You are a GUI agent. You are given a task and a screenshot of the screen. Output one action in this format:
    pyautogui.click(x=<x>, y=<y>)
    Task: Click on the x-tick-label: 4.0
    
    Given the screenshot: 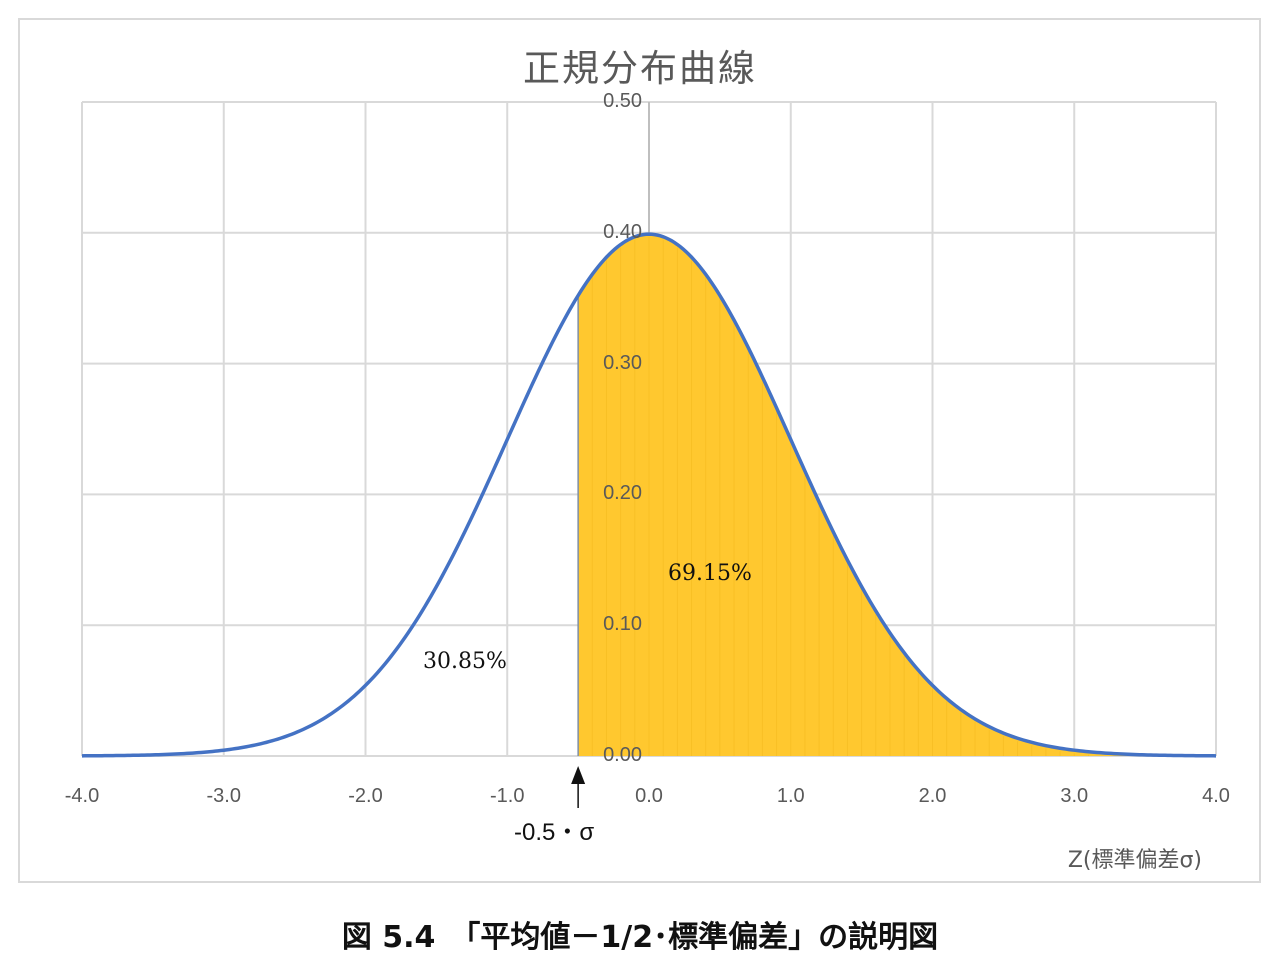 What is the action you would take?
    pyautogui.click(x=1216, y=796)
    